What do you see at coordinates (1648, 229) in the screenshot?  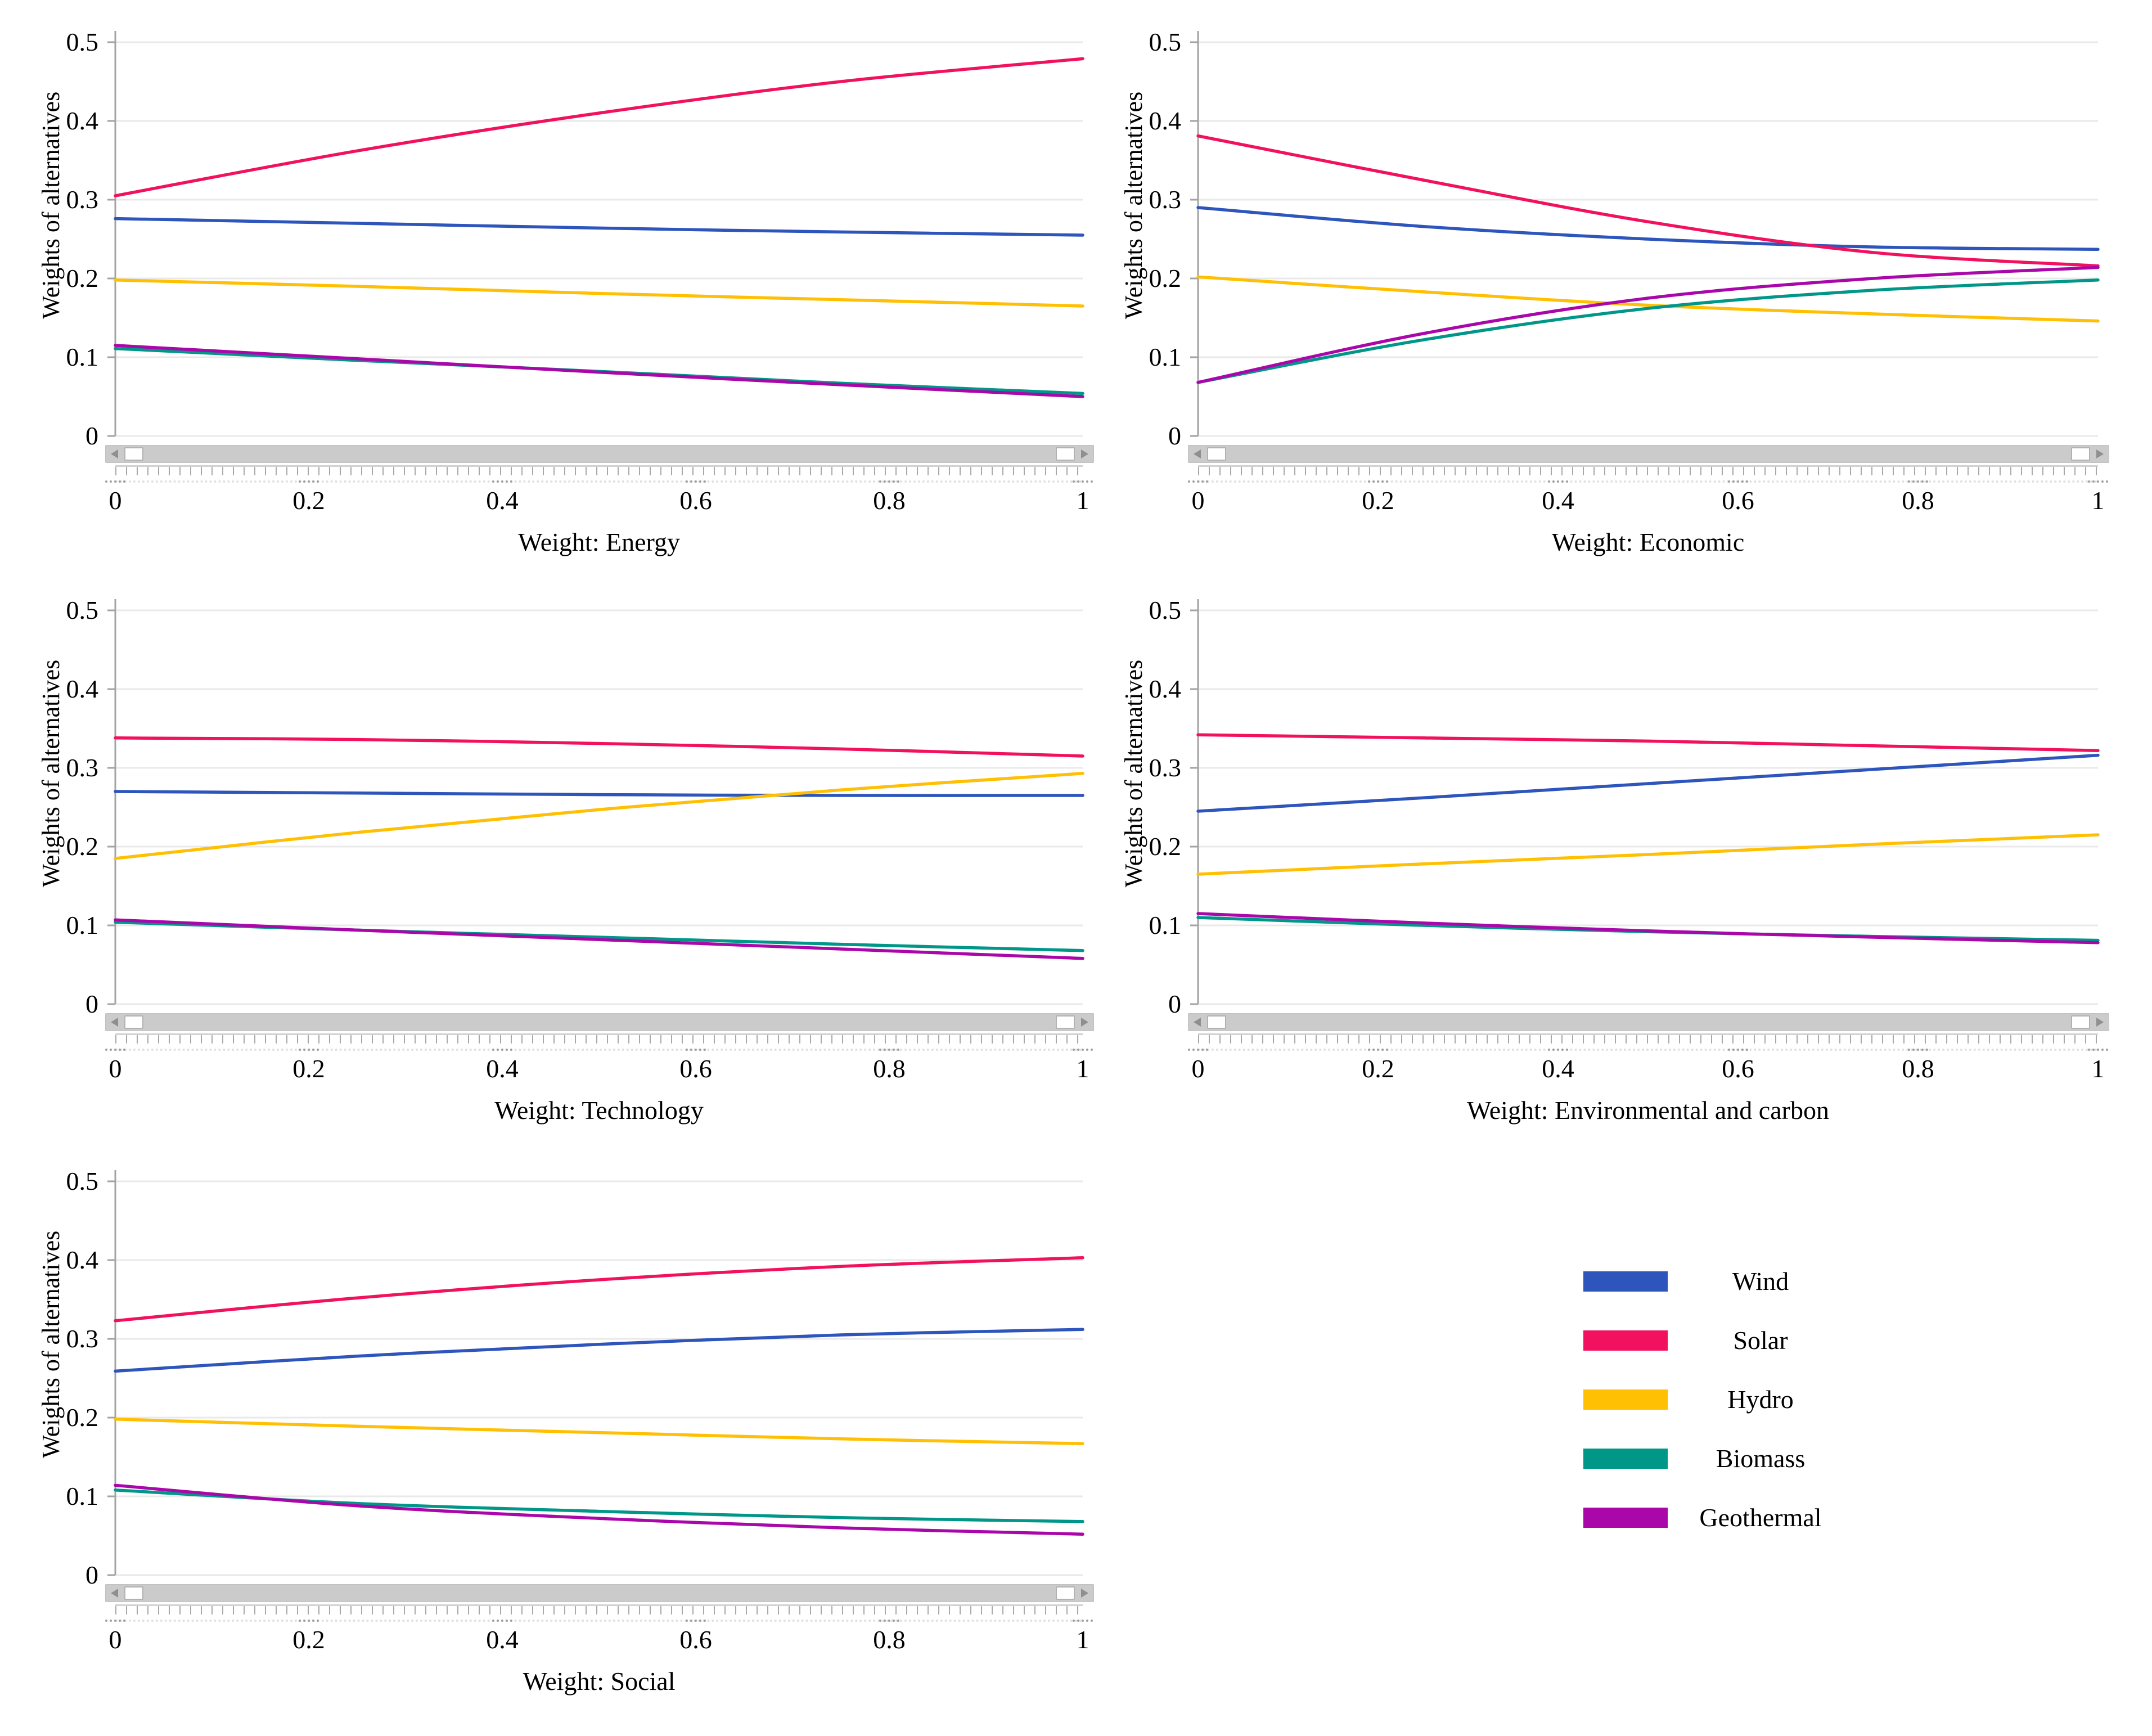 I see `series-line-wind` at bounding box center [1648, 229].